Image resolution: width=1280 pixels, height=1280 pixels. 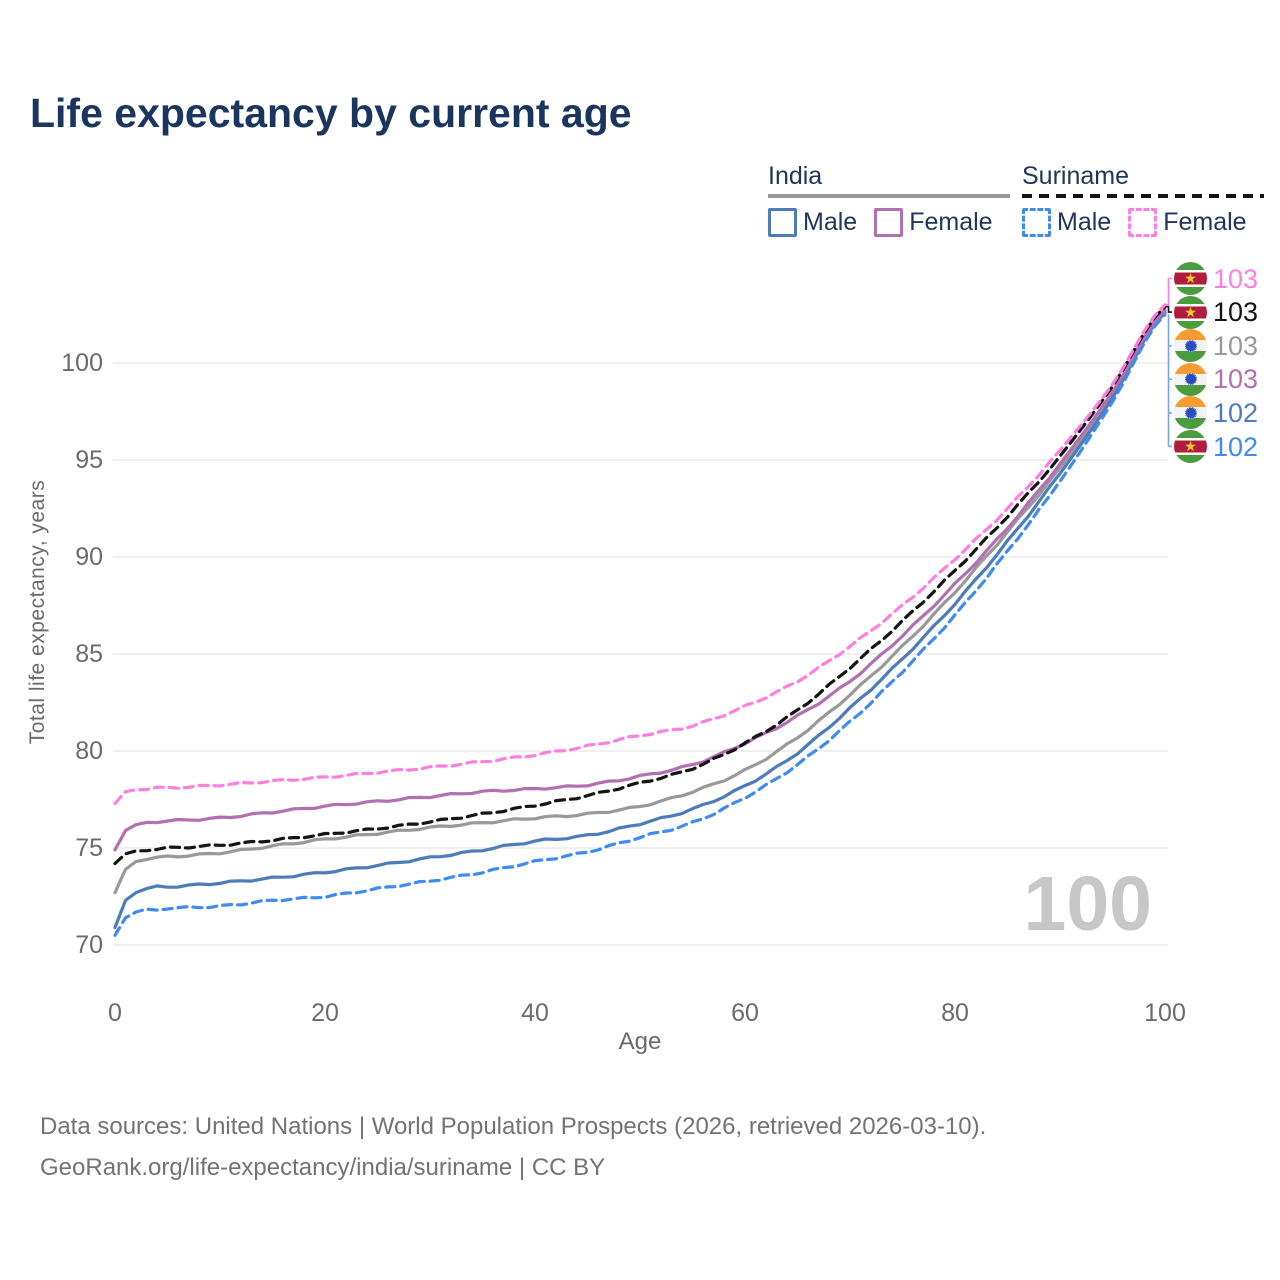 I want to click on connector-suriname-total, so click(x=1168, y=309).